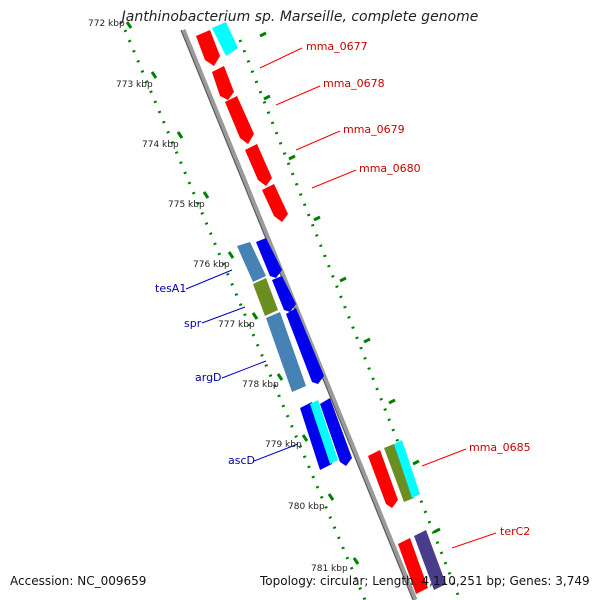 Image resolution: width=600 pixels, height=600 pixels. I want to click on gene-cyan-lower, so click(407, 469).